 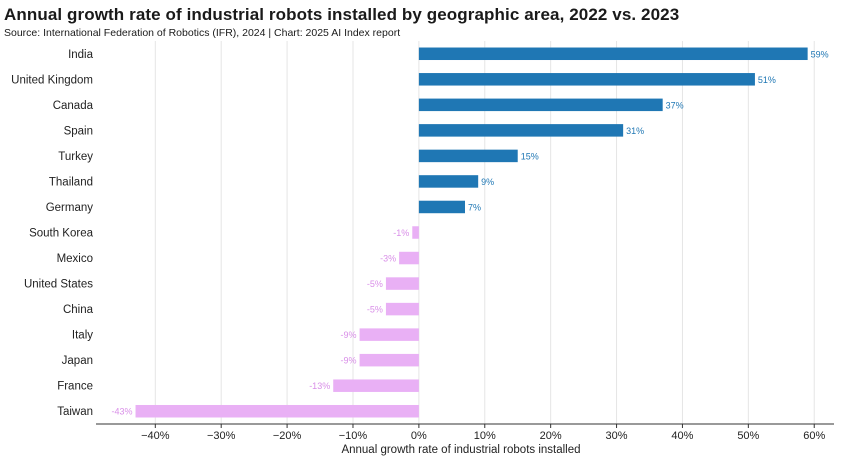 I want to click on category-label: Taiwan, so click(x=75, y=412).